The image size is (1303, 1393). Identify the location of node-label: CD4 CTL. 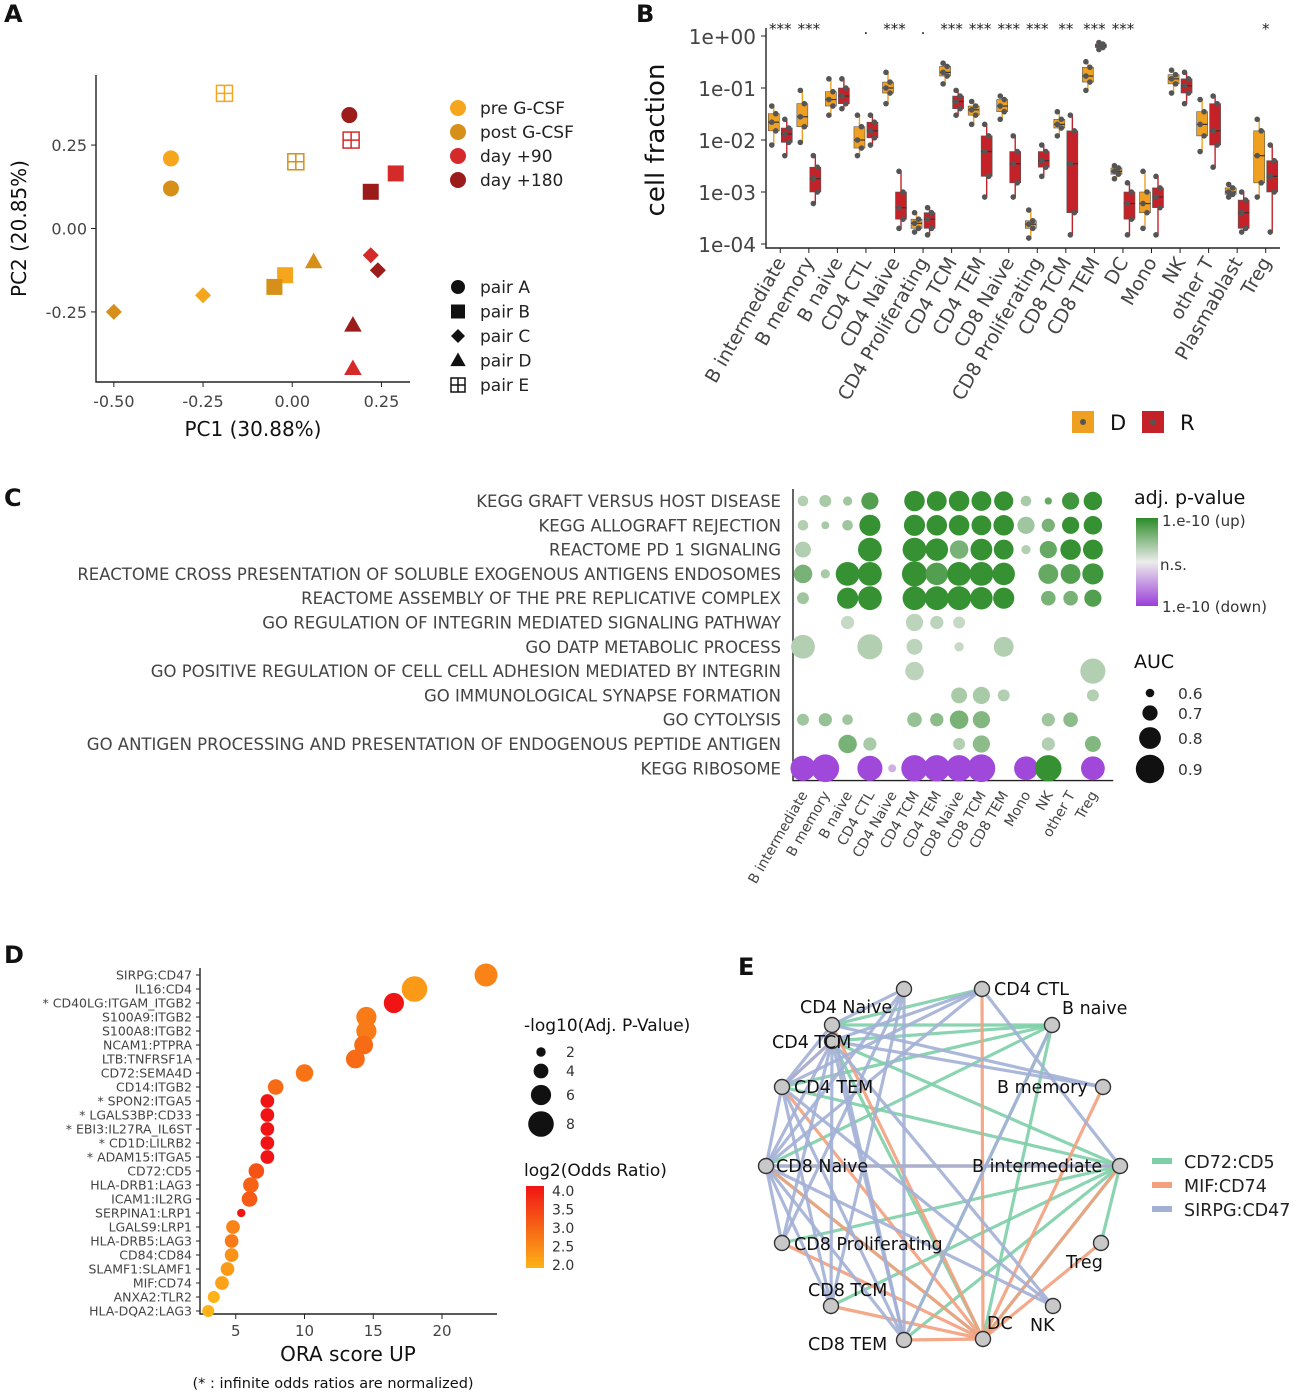
(1031, 990).